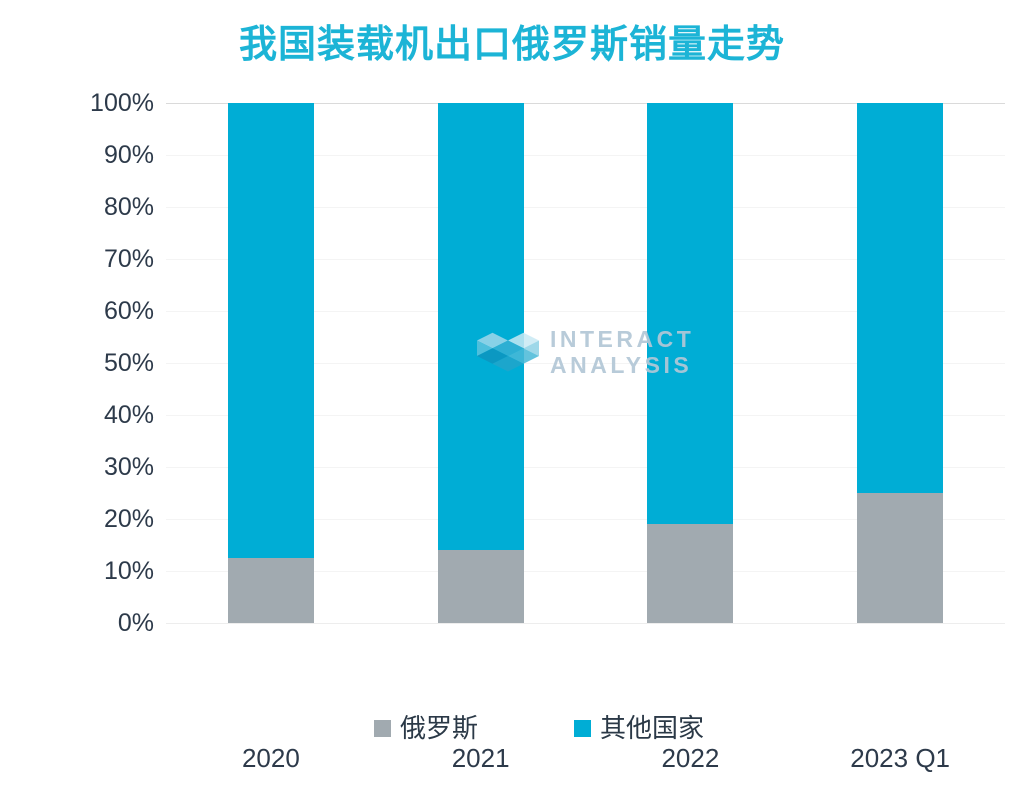 The height and width of the screenshot is (792, 1024). What do you see at coordinates (690, 758) in the screenshot?
I see `x-axis-label: 2022` at bounding box center [690, 758].